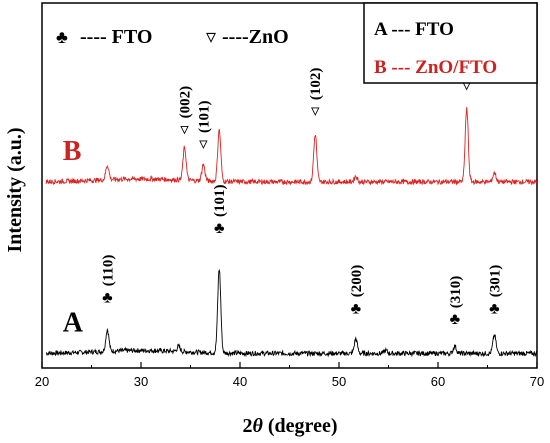 The image size is (550, 443). I want to click on peak-annotation: ♣ (301), so click(495, 291).